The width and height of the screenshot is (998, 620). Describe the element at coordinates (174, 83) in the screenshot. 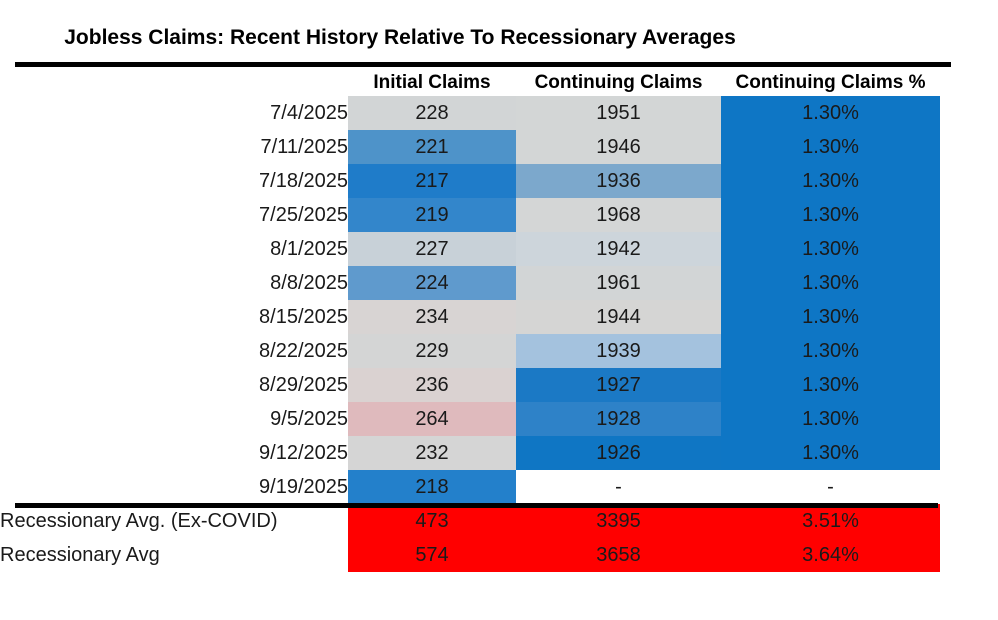

I see `date-column-header` at that location.